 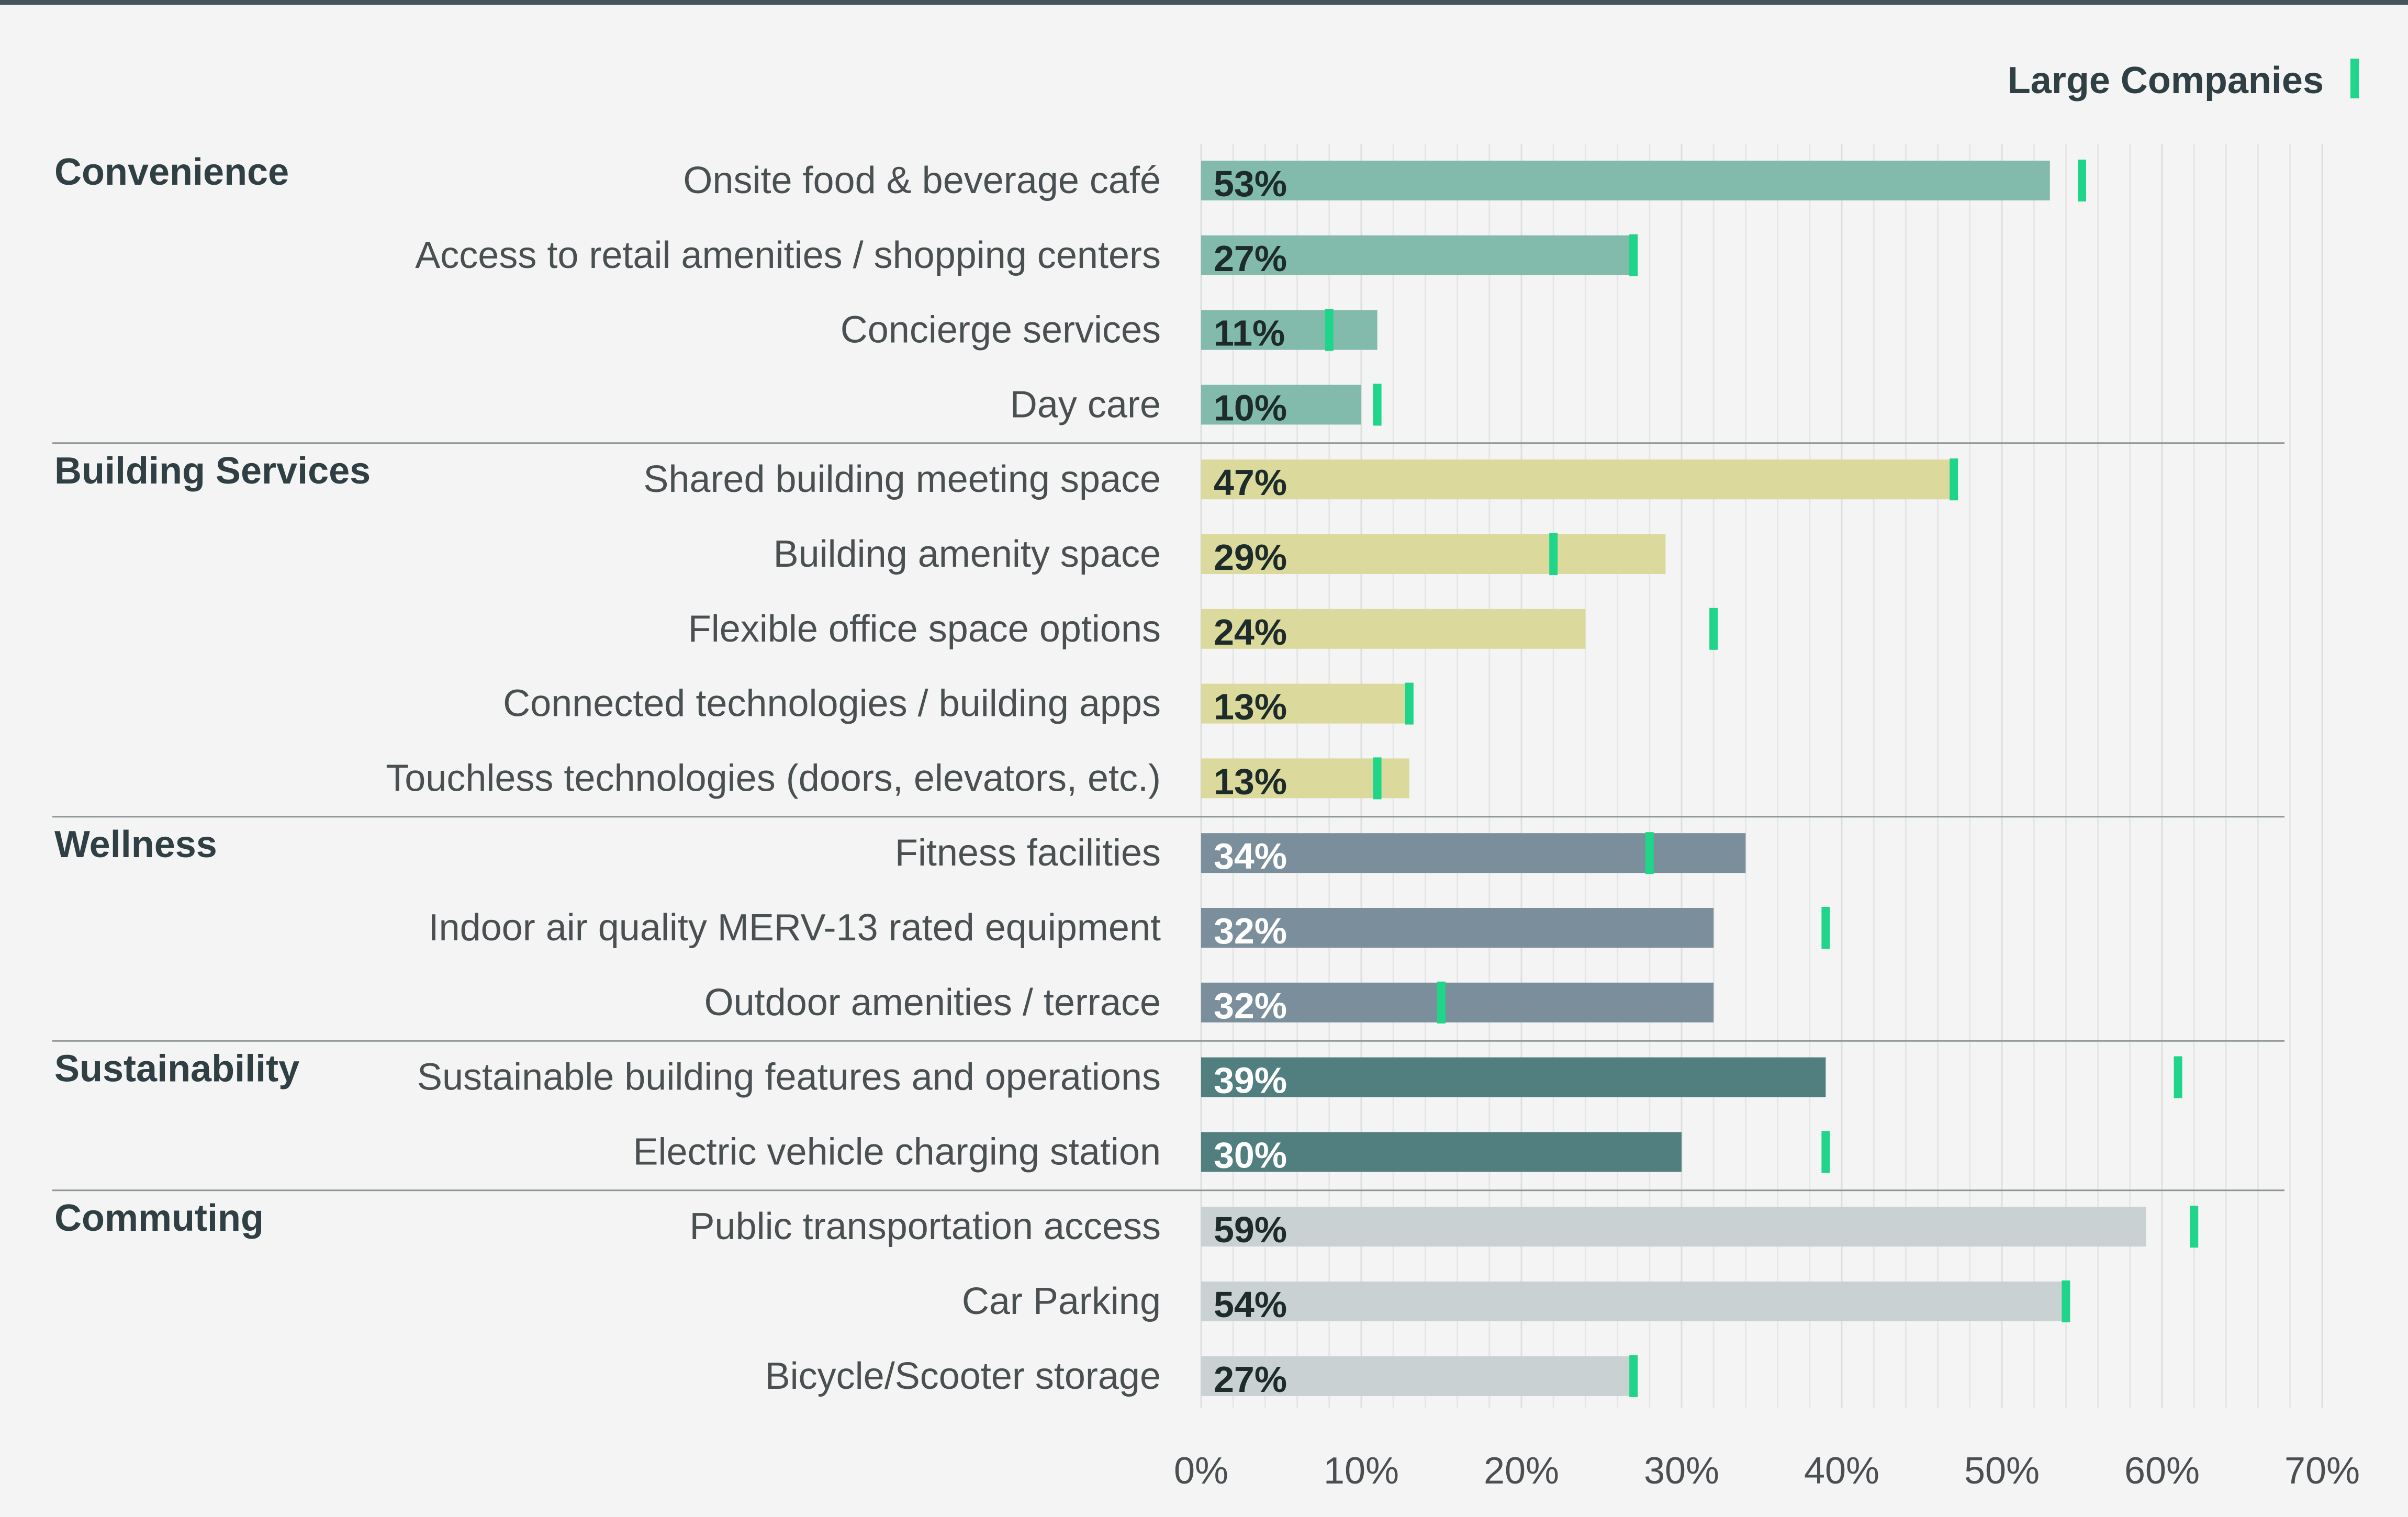 I want to click on data-label: 24%, so click(x=1250, y=632).